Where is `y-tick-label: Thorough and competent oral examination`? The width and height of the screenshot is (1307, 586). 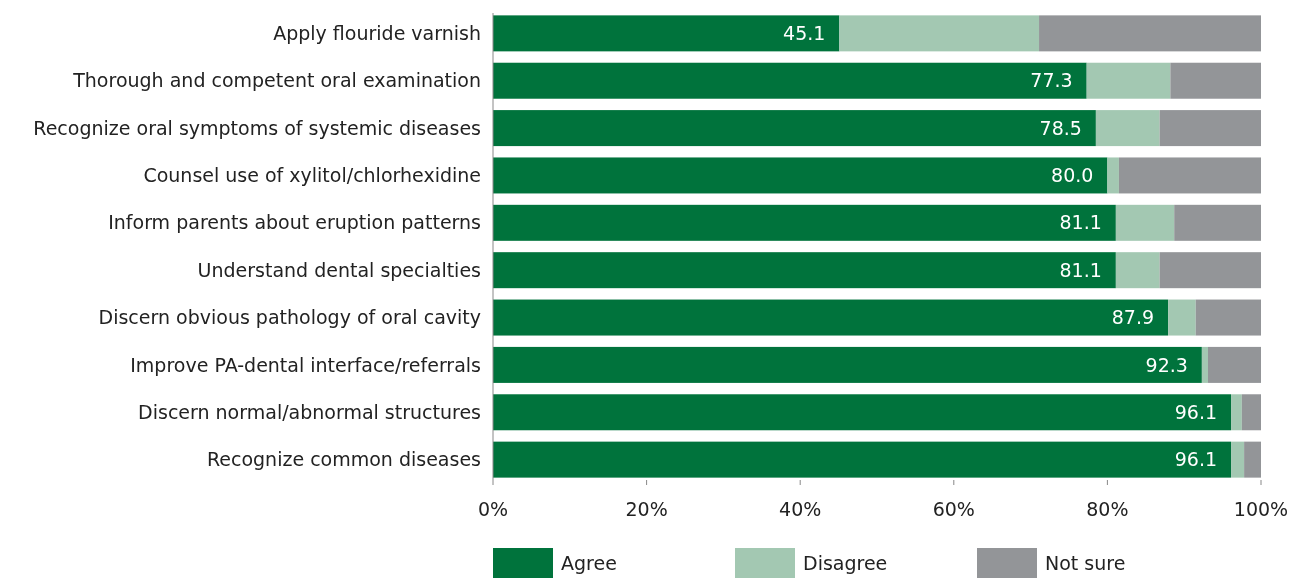 y-tick-label: Thorough and competent oral examination is located at coordinates (276, 80).